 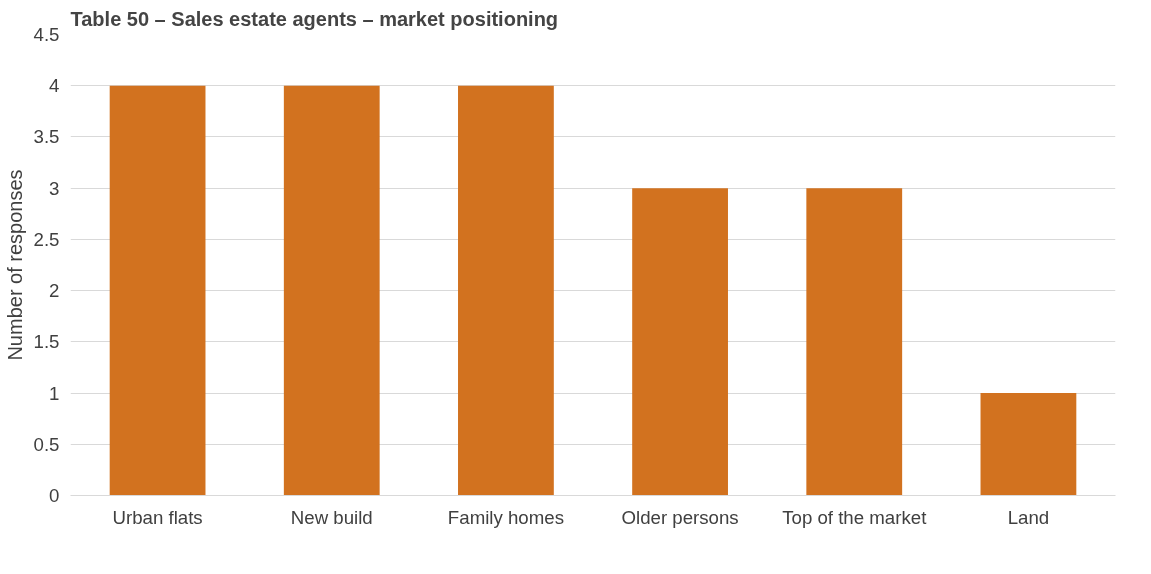 What do you see at coordinates (157, 517) in the screenshot?
I see `x-tick-label: Urban flats` at bounding box center [157, 517].